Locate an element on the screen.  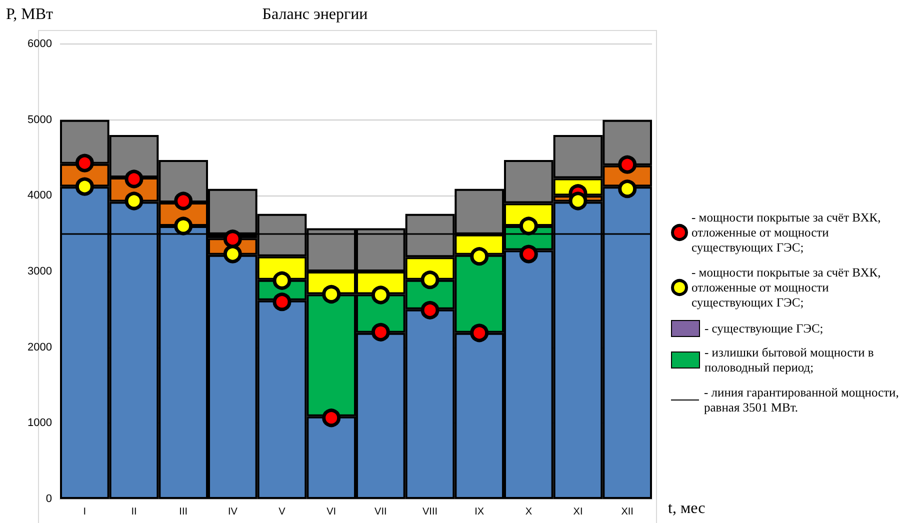
y-tick-label: 5000 is located at coordinates (40, 120).